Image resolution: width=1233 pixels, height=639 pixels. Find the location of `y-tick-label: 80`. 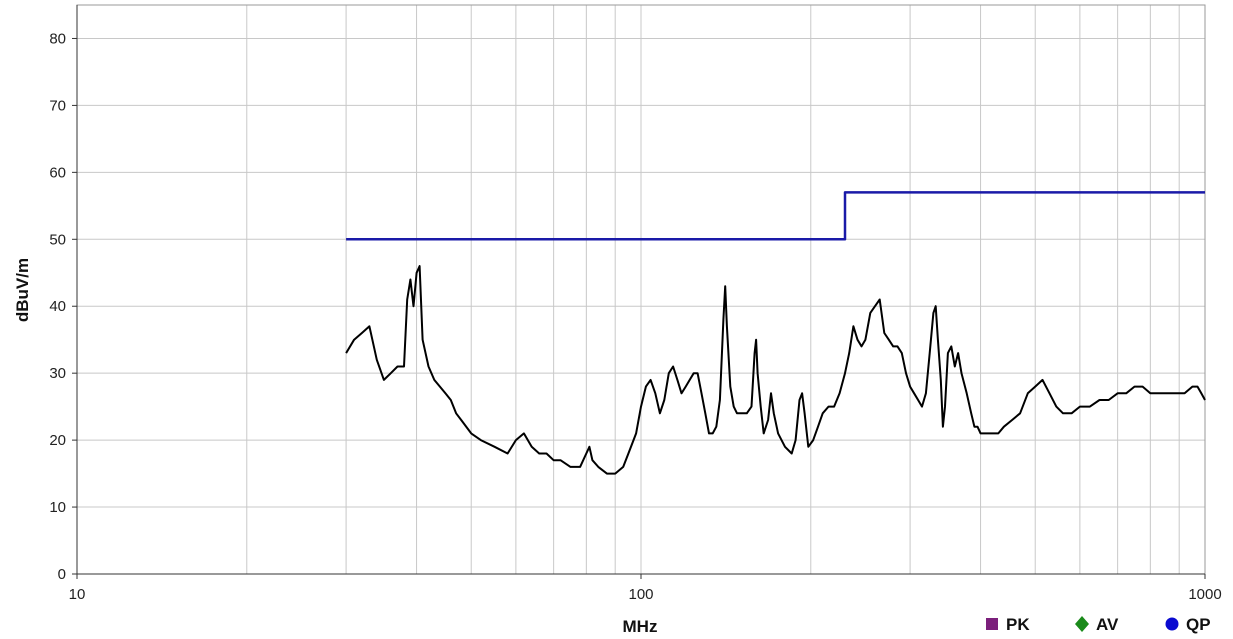

y-tick-label: 80 is located at coordinates (57, 38).